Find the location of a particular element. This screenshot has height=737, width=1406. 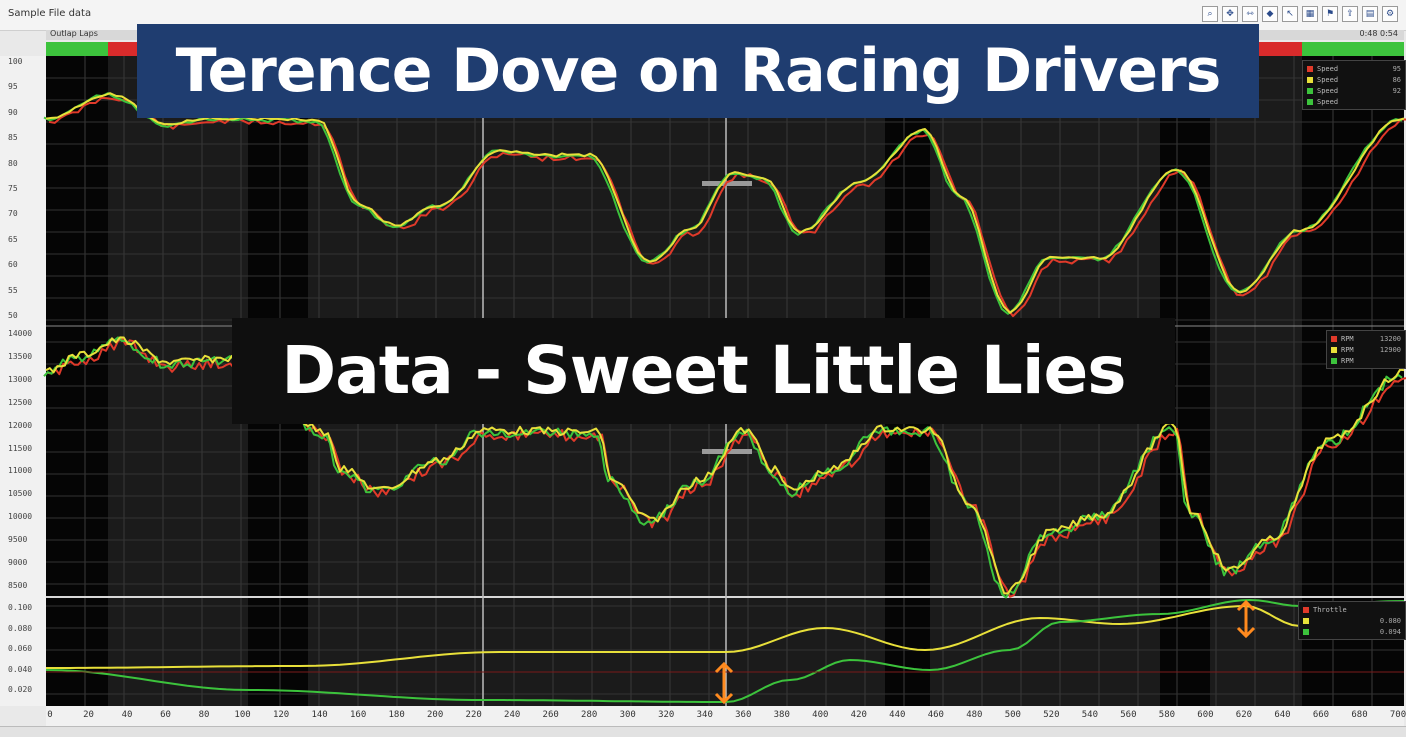

rpm-legend: RPM 13200 RPM 12900 RPM is located at coordinates (1366, 349).